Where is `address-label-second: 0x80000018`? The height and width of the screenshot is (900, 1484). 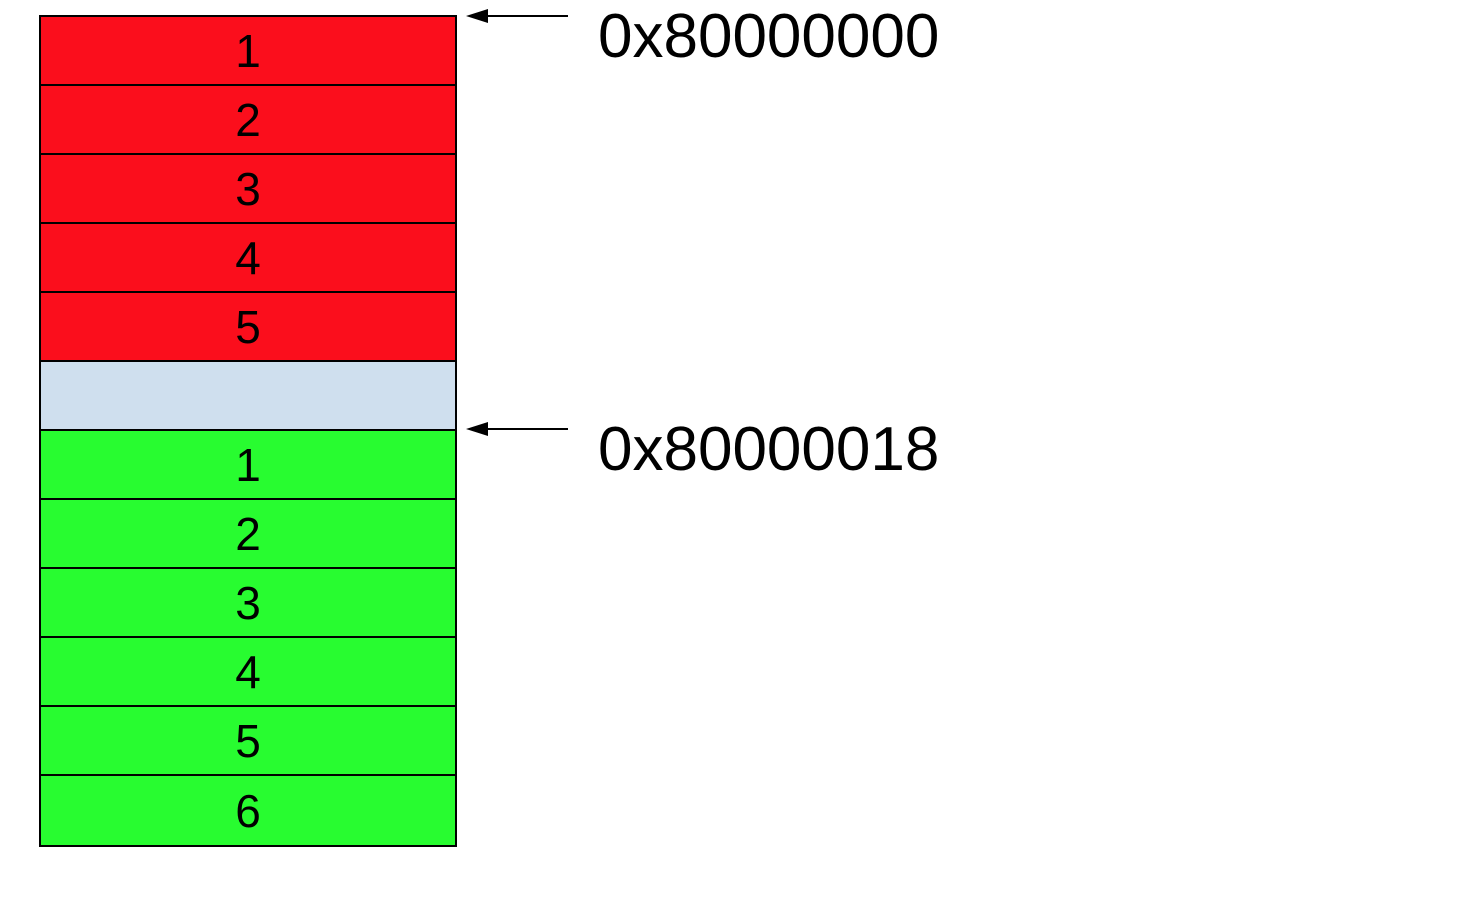 address-label-second: 0x80000018 is located at coordinates (768, 450).